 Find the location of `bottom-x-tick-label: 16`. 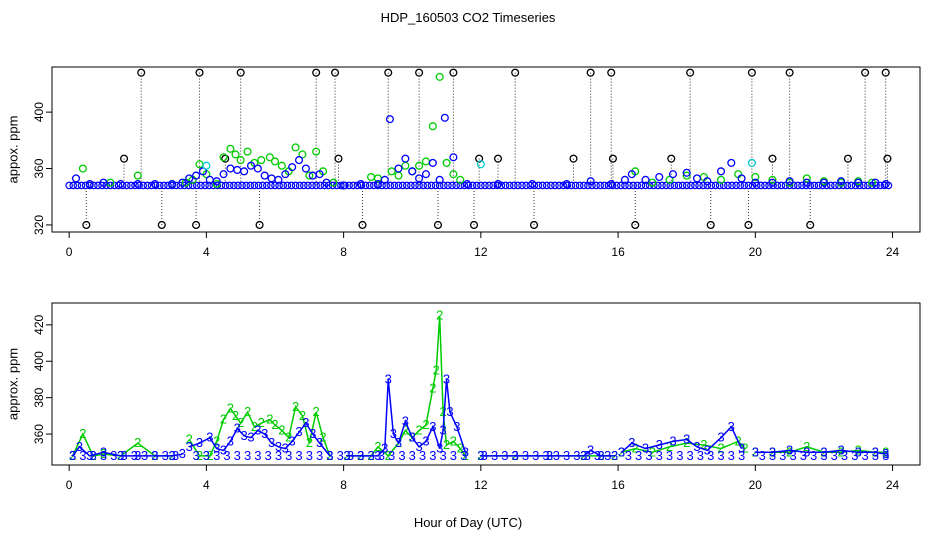

bottom-x-tick-label: 16 is located at coordinates (618, 485).